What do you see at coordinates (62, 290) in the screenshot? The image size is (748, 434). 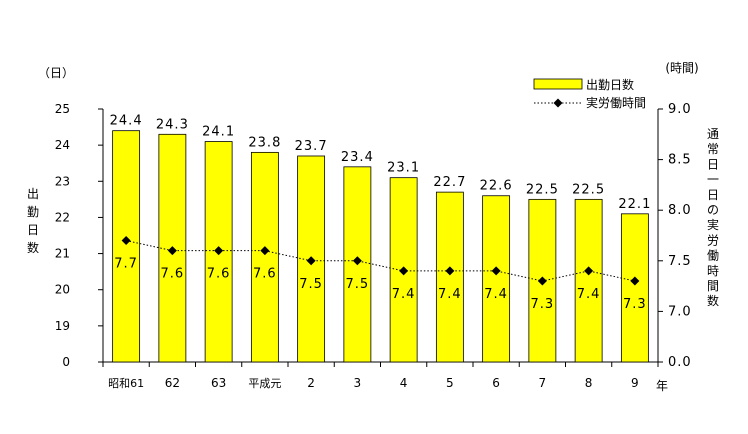 I see `left-tick-label: 20` at bounding box center [62, 290].